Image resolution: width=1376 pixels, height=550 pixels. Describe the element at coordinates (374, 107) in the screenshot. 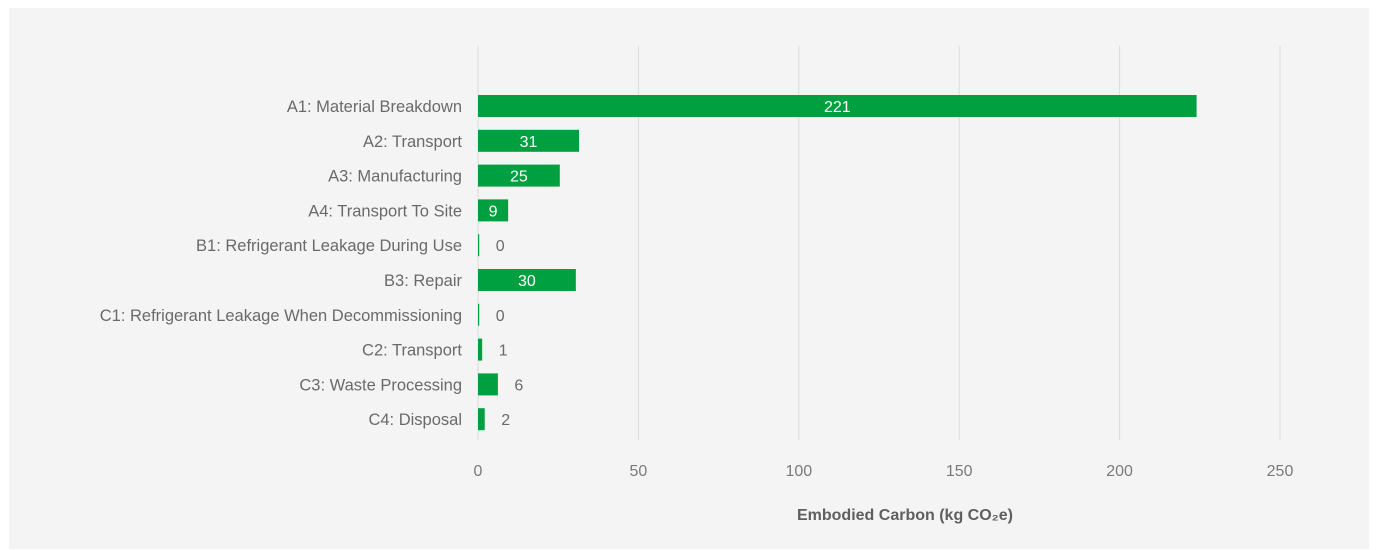

I see `category-label: A1: Material Breakdown` at that location.